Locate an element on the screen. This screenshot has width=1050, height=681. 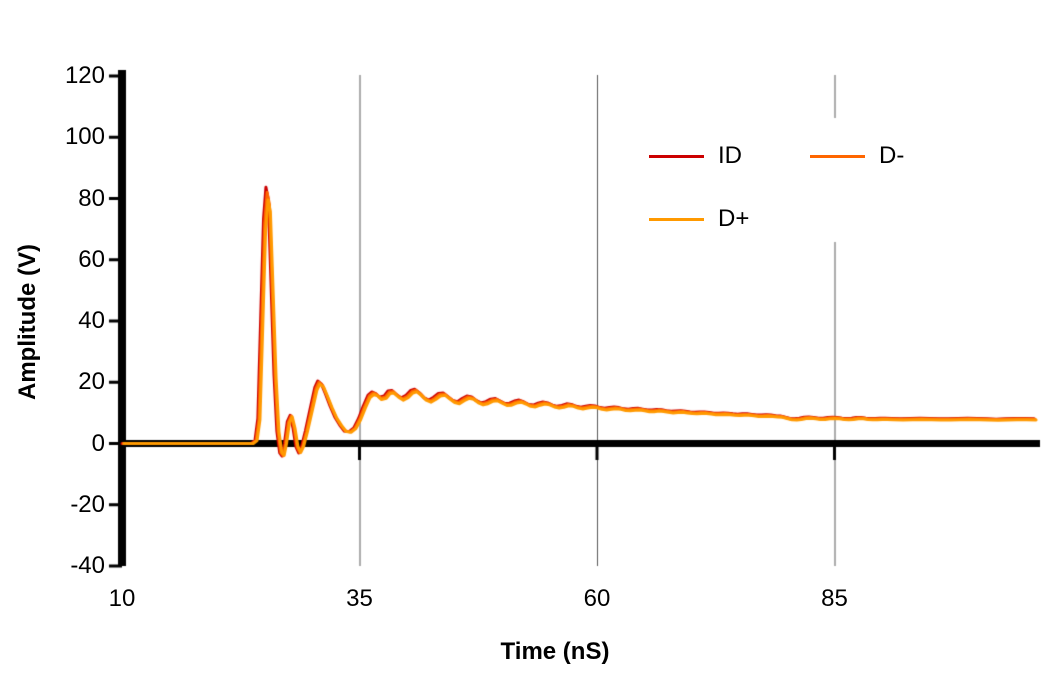
x-tick-label: 10 is located at coordinates (122, 598).